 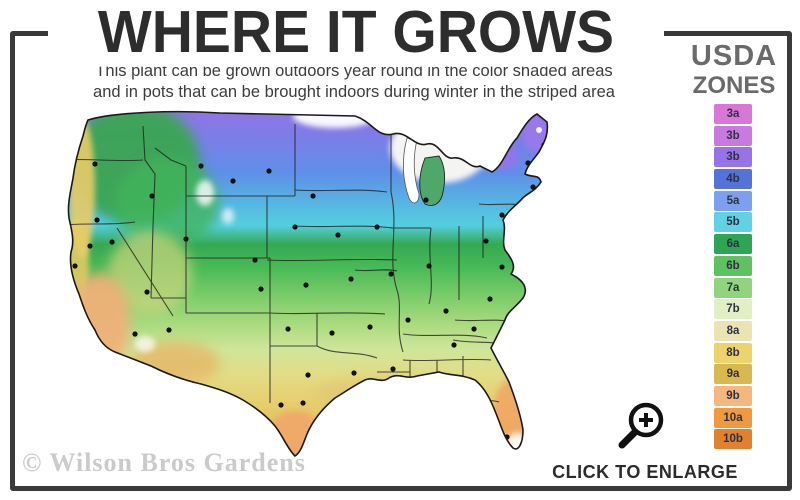 What do you see at coordinates (164, 462) in the screenshot?
I see `watermark: © Wilson Bros Gardens` at bounding box center [164, 462].